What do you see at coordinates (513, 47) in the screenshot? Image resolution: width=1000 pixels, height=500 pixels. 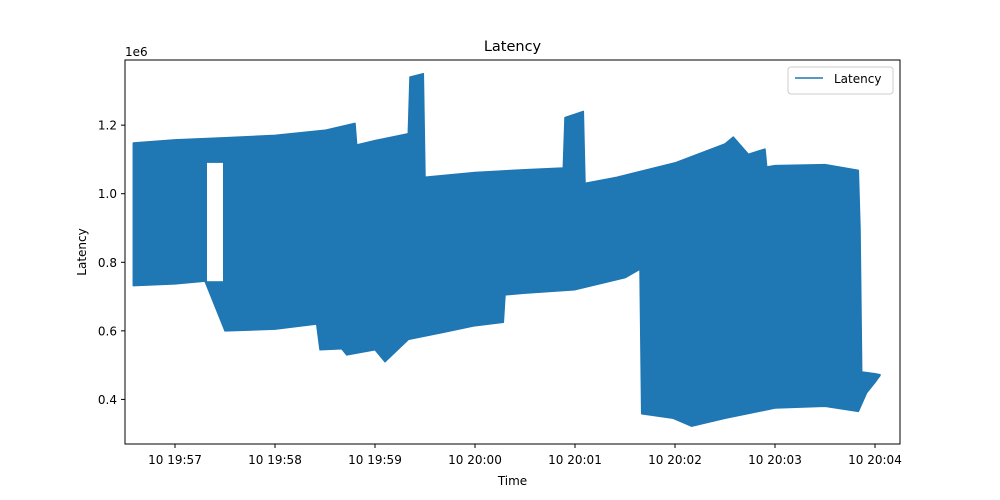 I see `chart-title: Latency` at bounding box center [513, 47].